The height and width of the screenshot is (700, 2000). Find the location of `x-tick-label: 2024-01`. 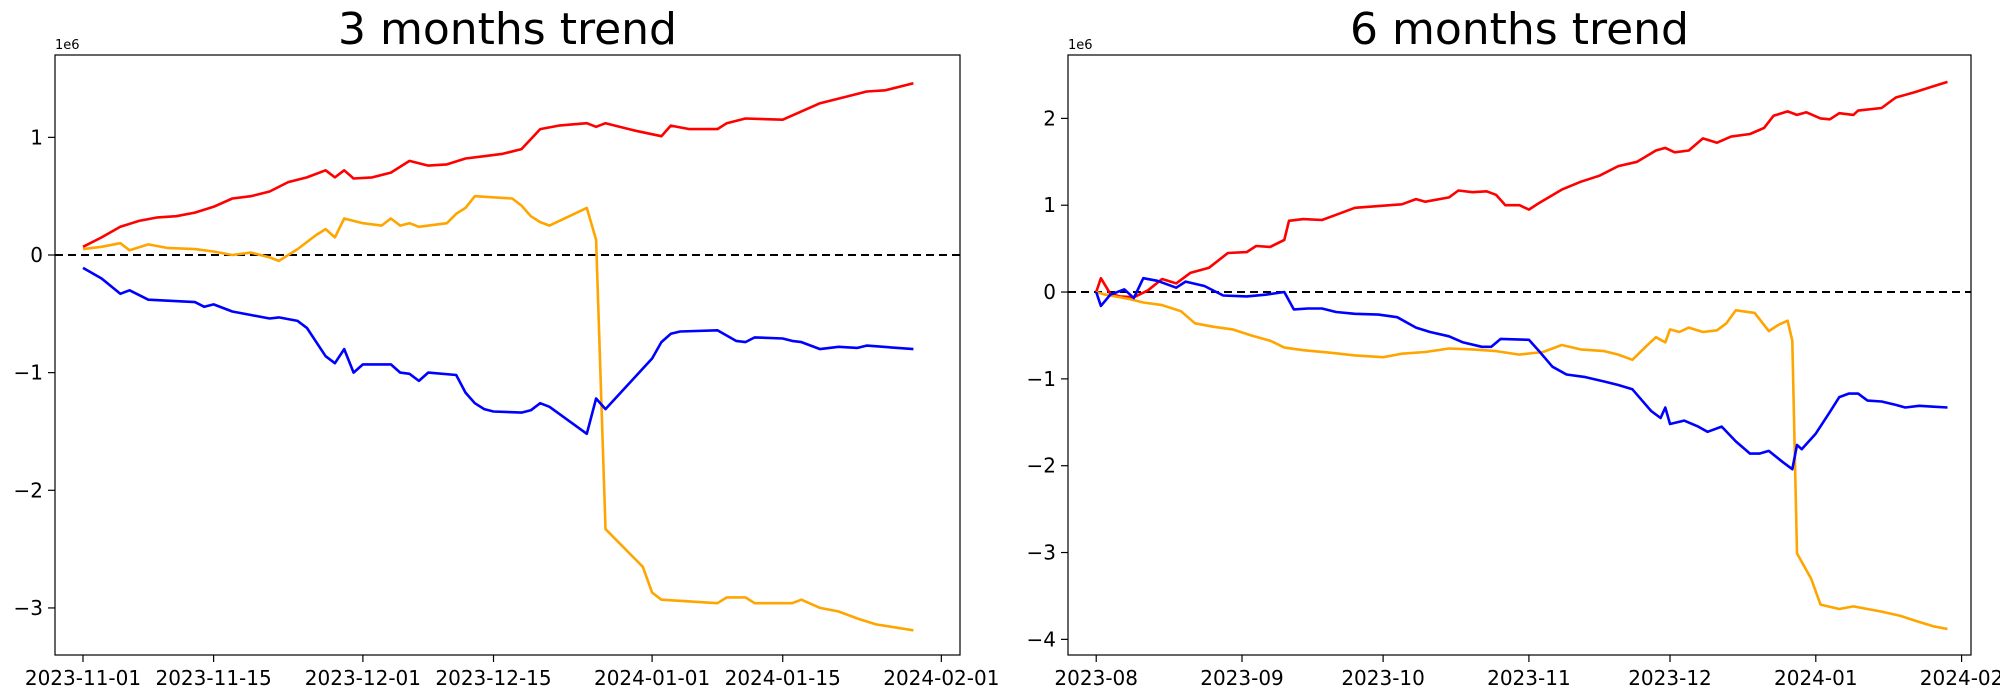

x-tick-label: 2024-01 is located at coordinates (1816, 678).